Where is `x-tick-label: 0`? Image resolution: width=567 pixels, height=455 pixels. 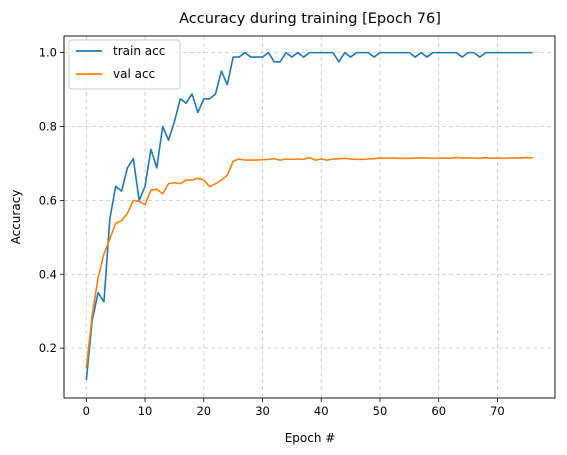
x-tick-label: 0 is located at coordinates (86, 411).